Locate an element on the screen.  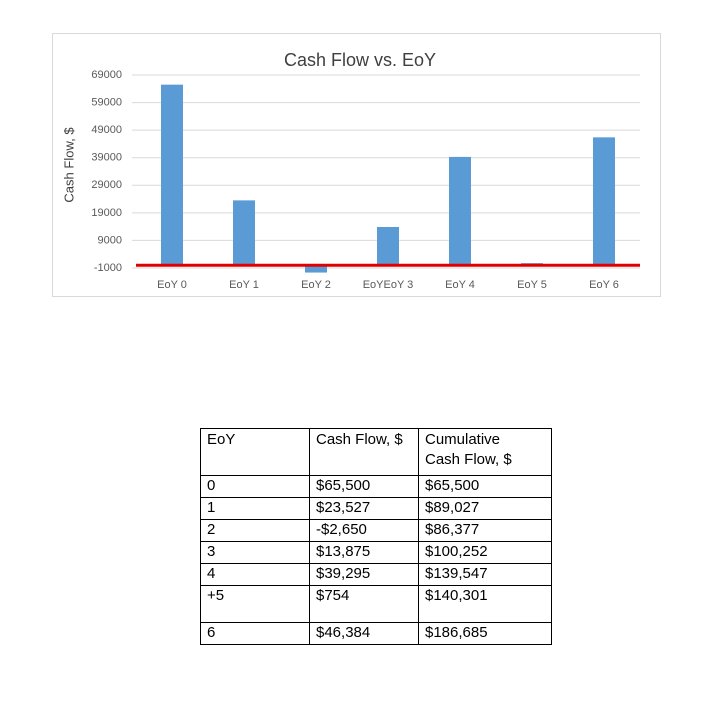
cell-text: Cash Flow, $ is located at coordinates (359, 439).